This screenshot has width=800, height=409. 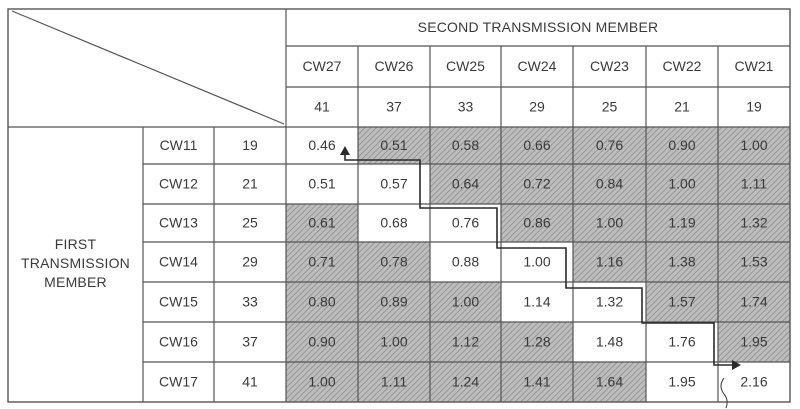 I want to click on column-teeth: 33, so click(x=466, y=107).